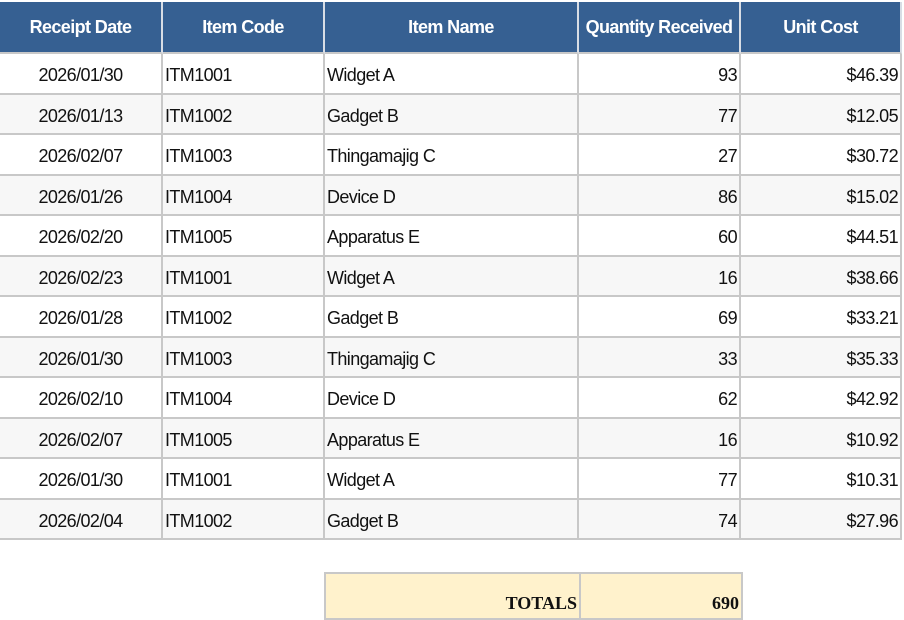 This screenshot has width=904, height=620. I want to click on table-row: 2026/02/07 ITM1005 Apparatus E 16 $10.92, so click(451, 438).